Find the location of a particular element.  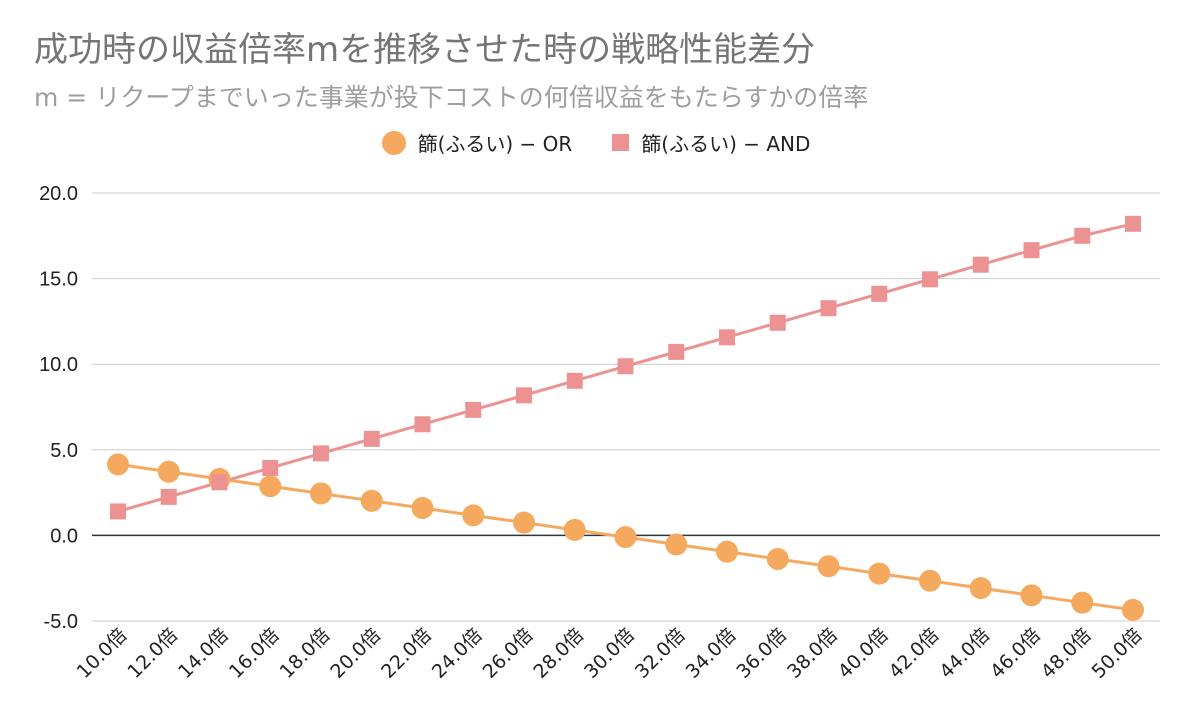

legend-item-and: 篩(ふるい) − AND is located at coordinates (711, 142).